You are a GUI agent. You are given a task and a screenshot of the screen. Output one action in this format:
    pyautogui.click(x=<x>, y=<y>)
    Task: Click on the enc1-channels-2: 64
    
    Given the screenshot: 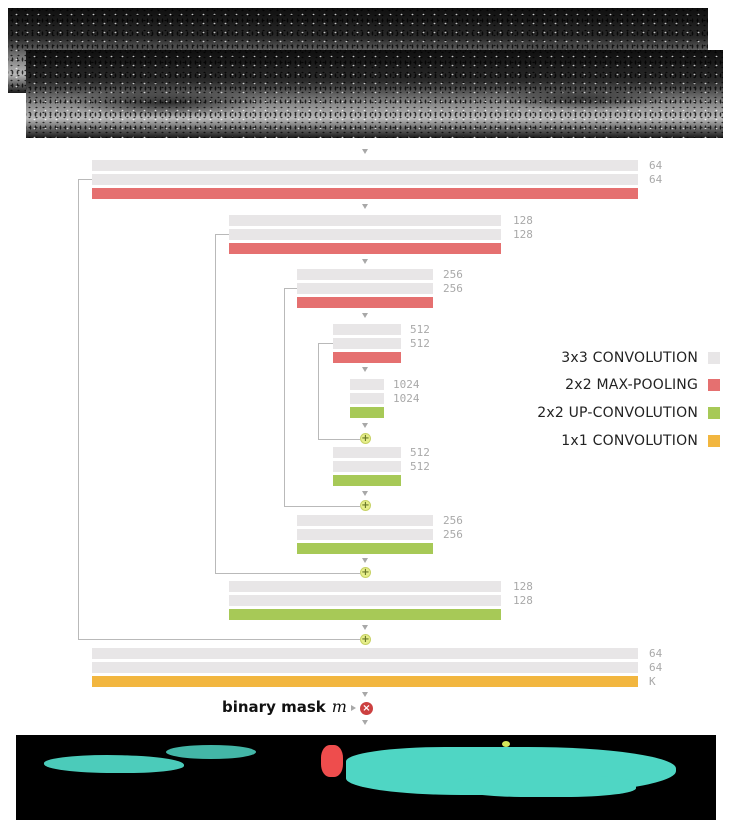 What is the action you would take?
    pyautogui.click(x=656, y=179)
    